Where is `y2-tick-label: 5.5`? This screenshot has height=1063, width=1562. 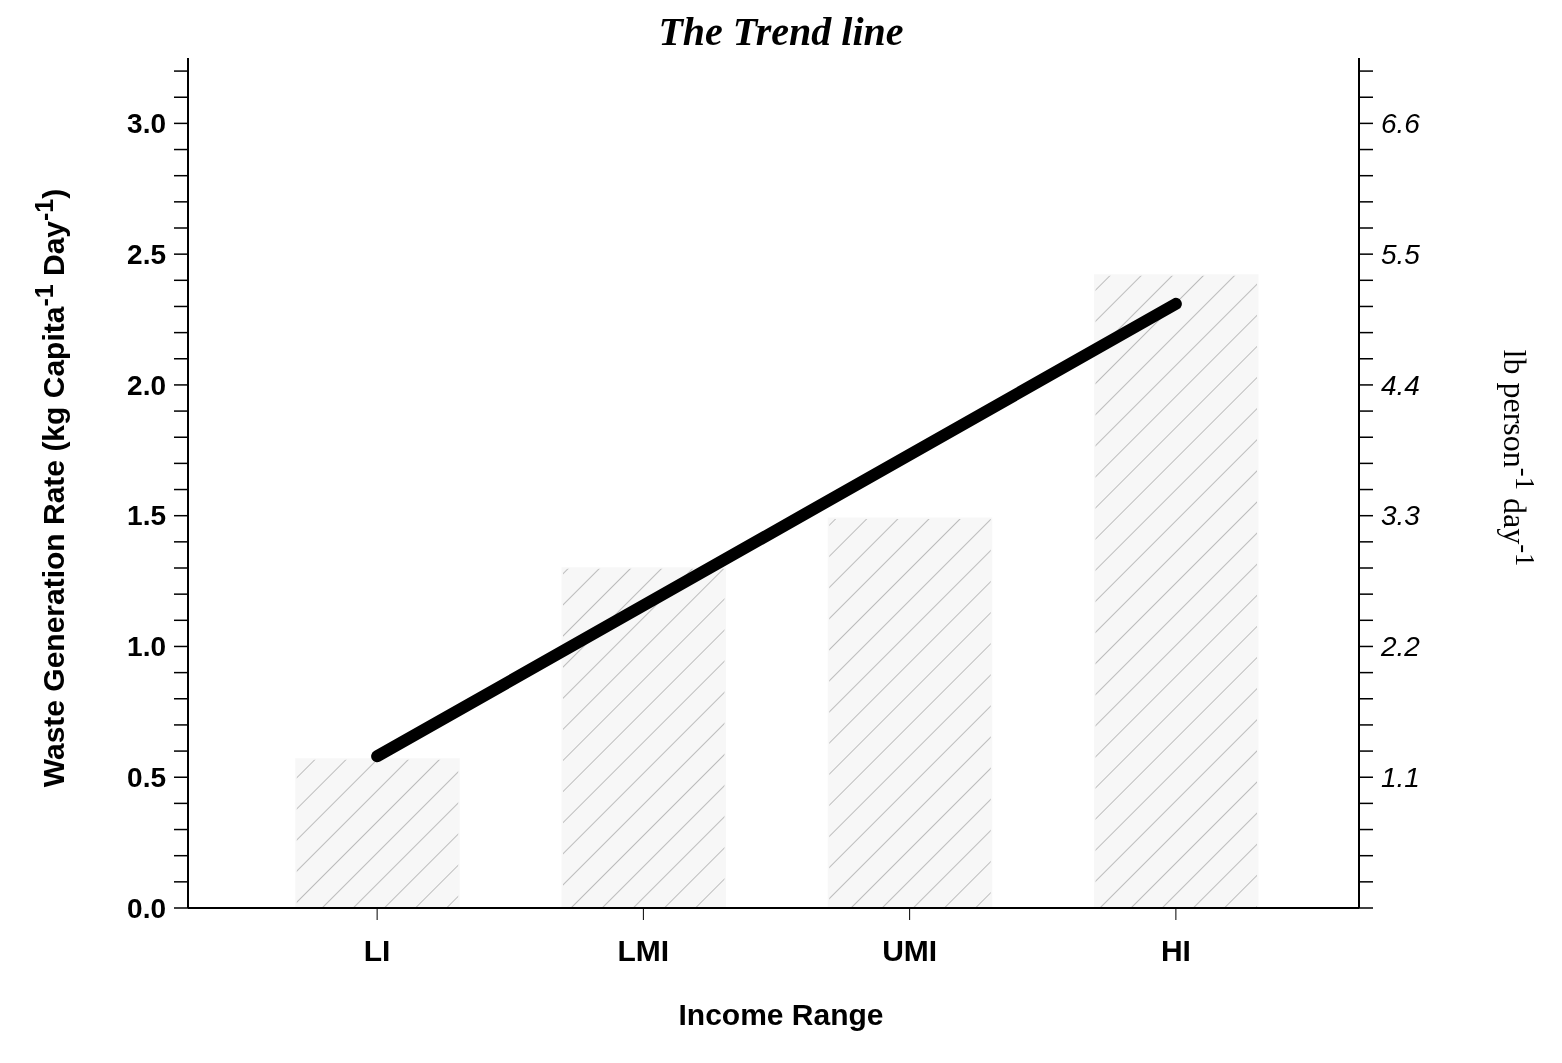 y2-tick-label: 5.5 is located at coordinates (1401, 254).